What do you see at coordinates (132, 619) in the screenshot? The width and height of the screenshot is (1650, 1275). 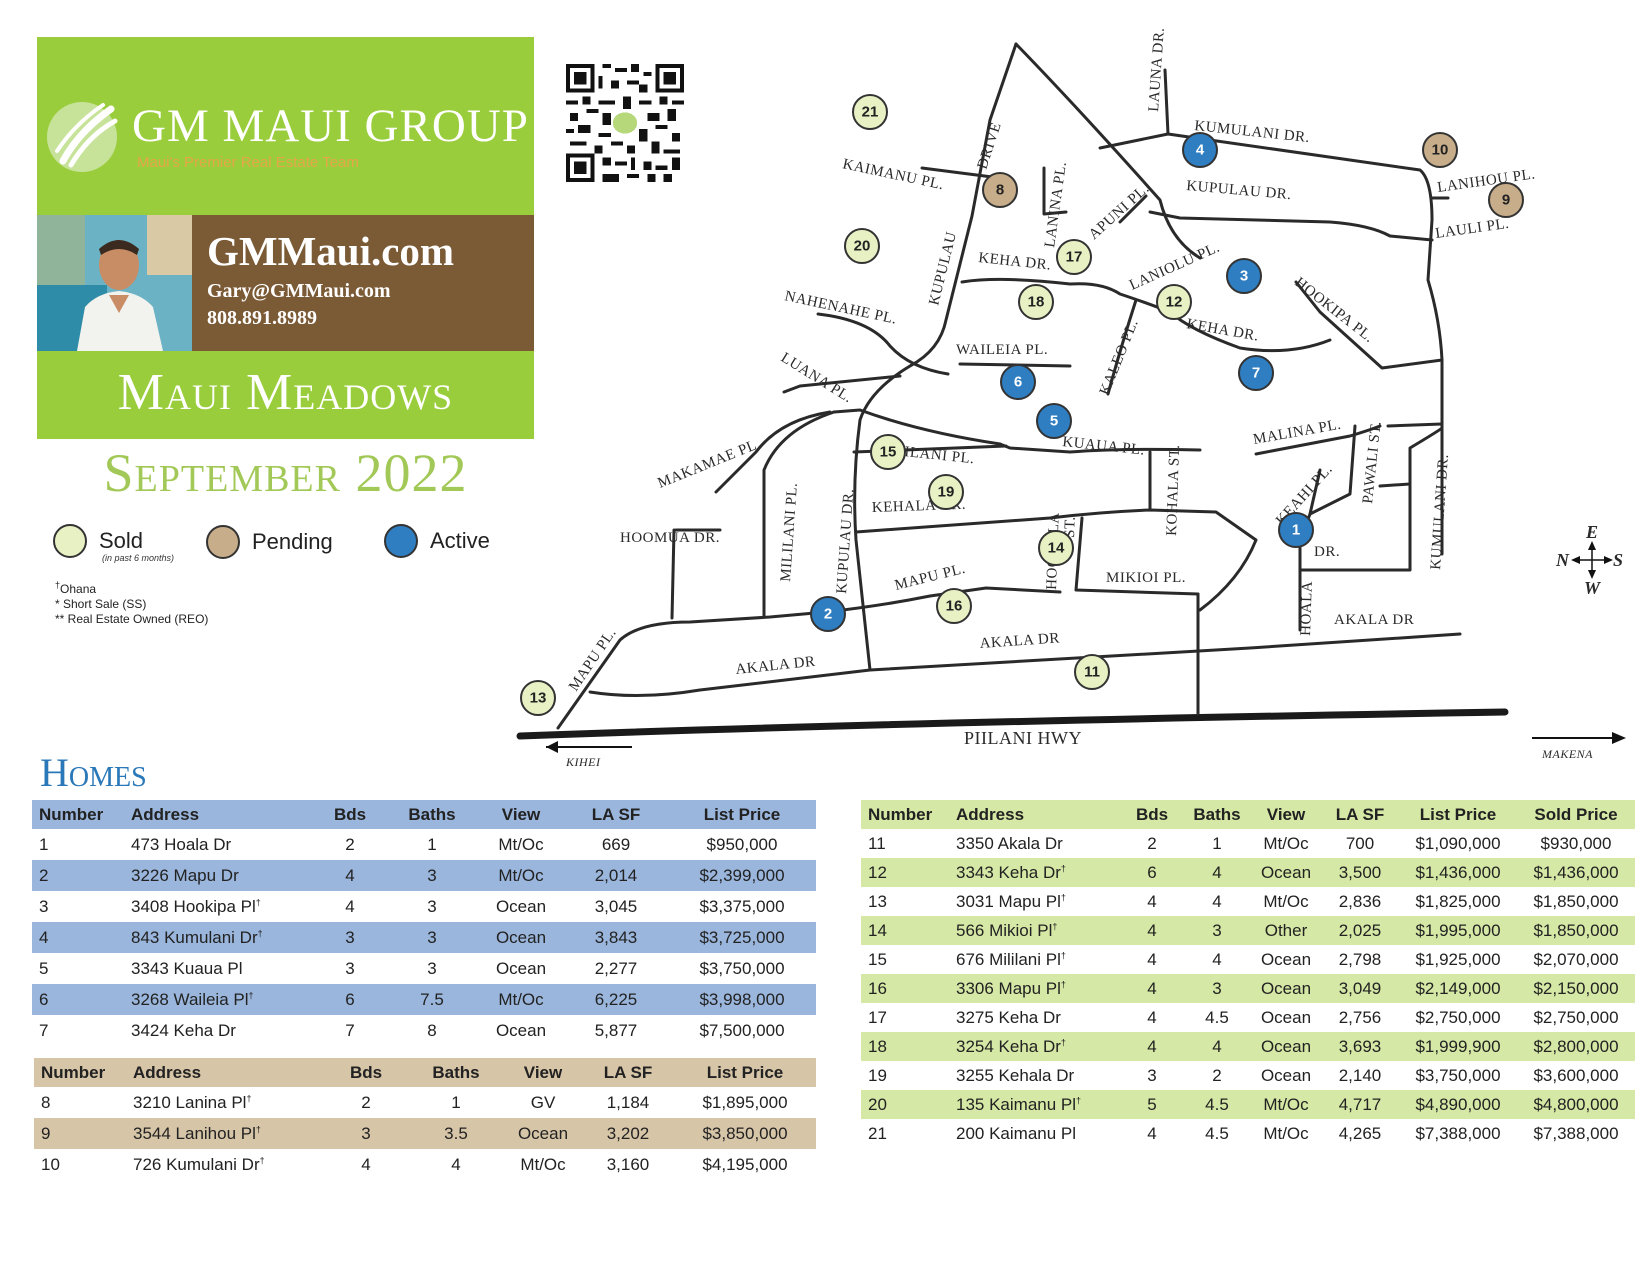 I see `note-reo: ** Real Estate Owned (REO)` at bounding box center [132, 619].